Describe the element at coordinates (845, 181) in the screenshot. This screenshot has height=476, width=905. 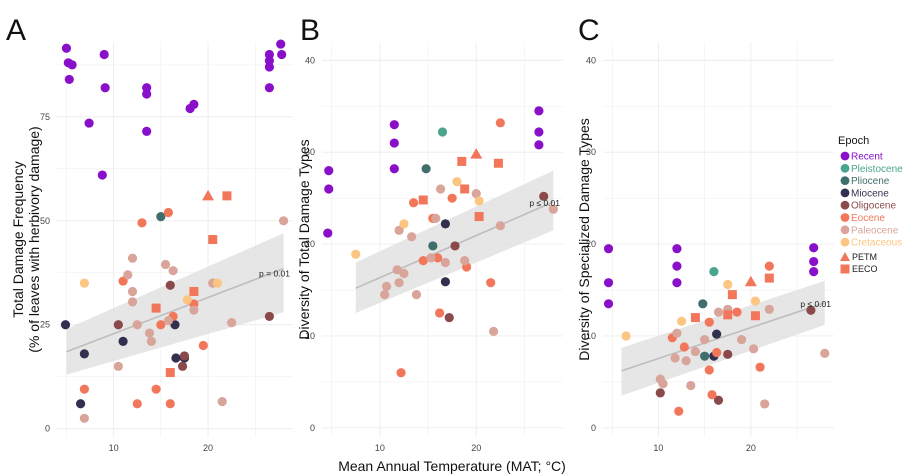
I see `legend-key-pliocene` at that location.